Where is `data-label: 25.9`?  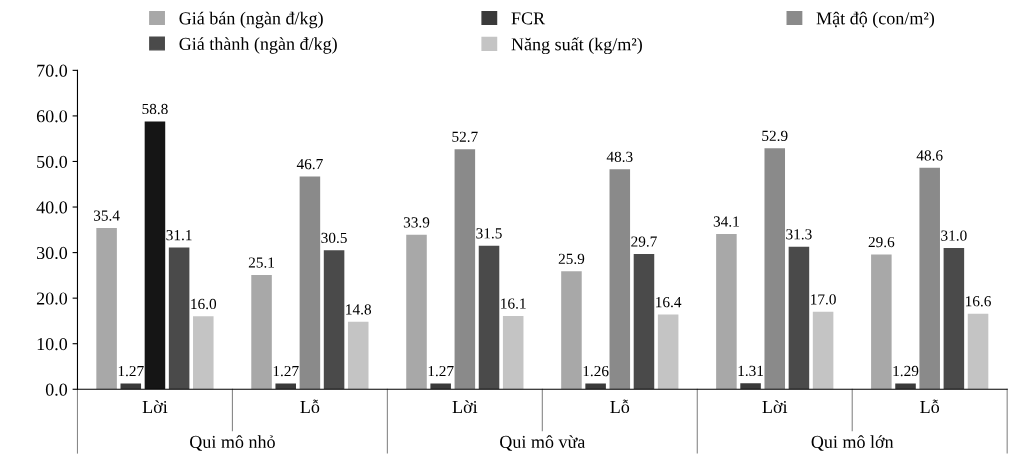 data-label: 25.9 is located at coordinates (571, 259).